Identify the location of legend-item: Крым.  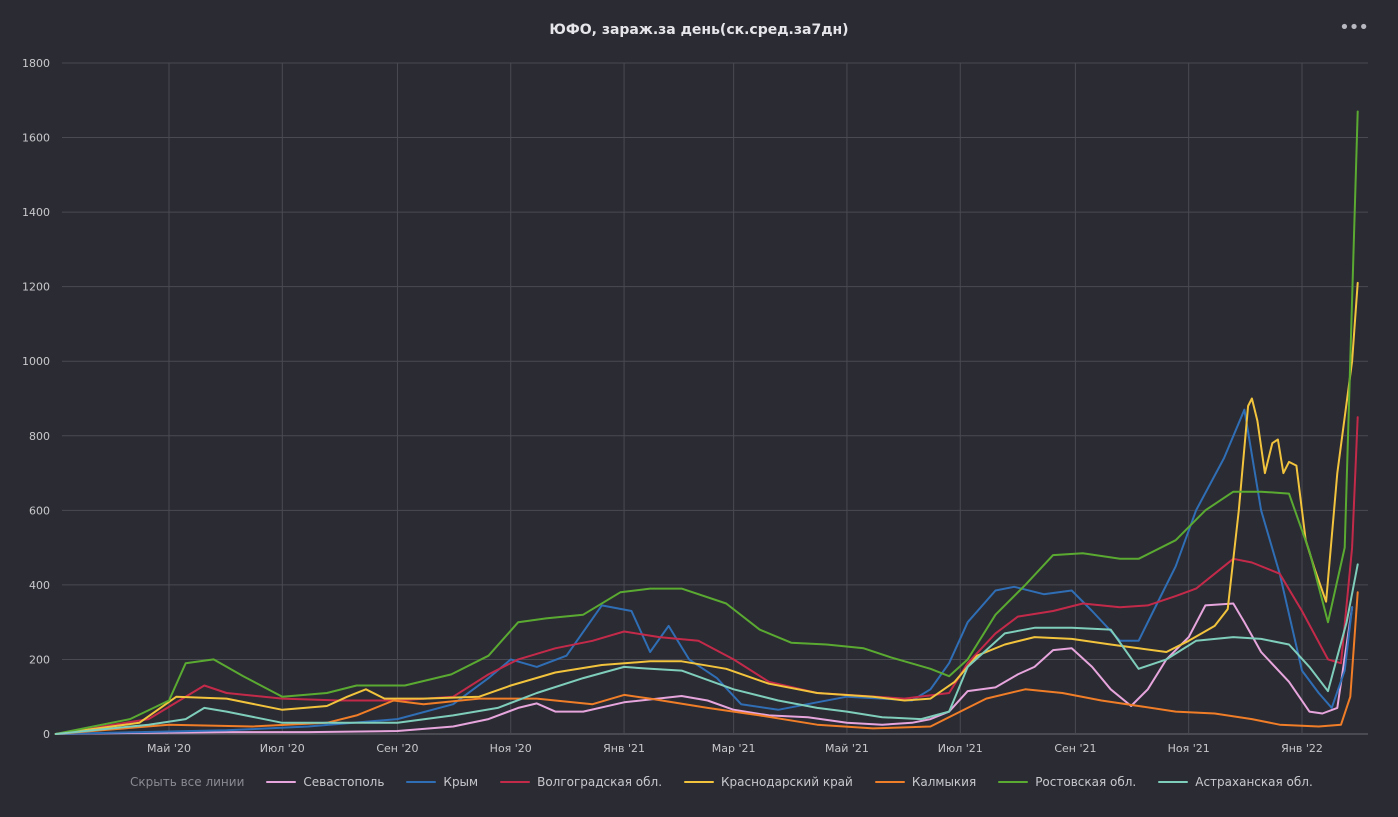
(442, 782).